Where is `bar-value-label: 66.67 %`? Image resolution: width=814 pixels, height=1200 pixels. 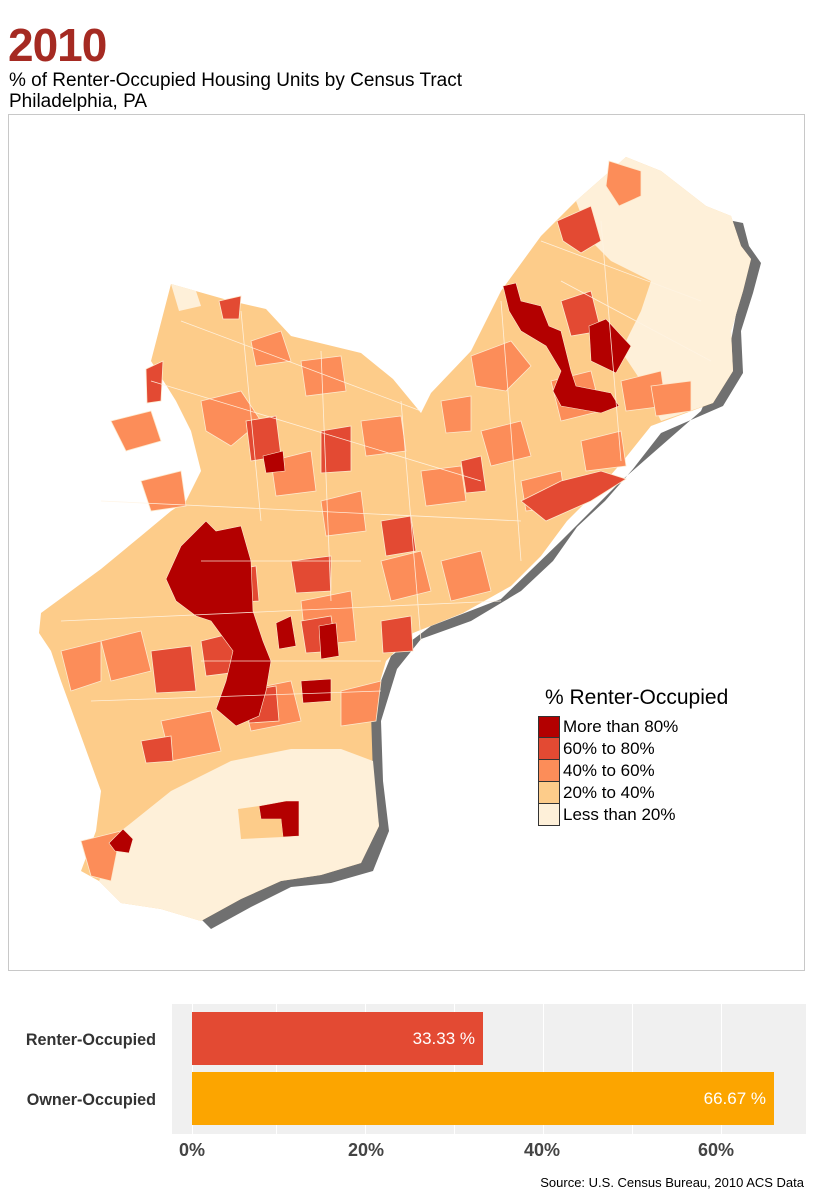
bar-value-label: 66.67 % is located at coordinates (734, 1098).